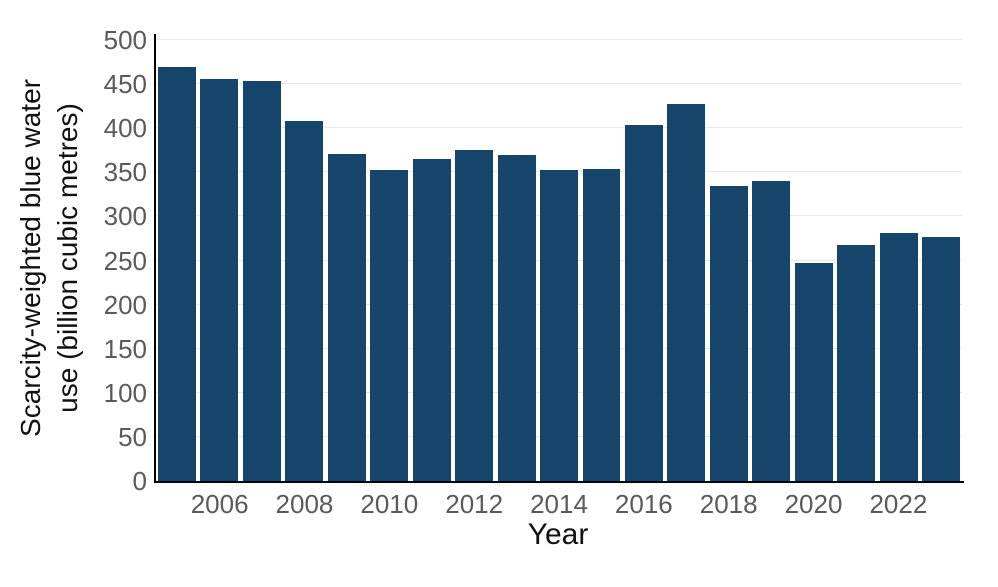 The height and width of the screenshot is (587, 998). What do you see at coordinates (125, 40) in the screenshot?
I see `y-tick-label-500: 500` at bounding box center [125, 40].